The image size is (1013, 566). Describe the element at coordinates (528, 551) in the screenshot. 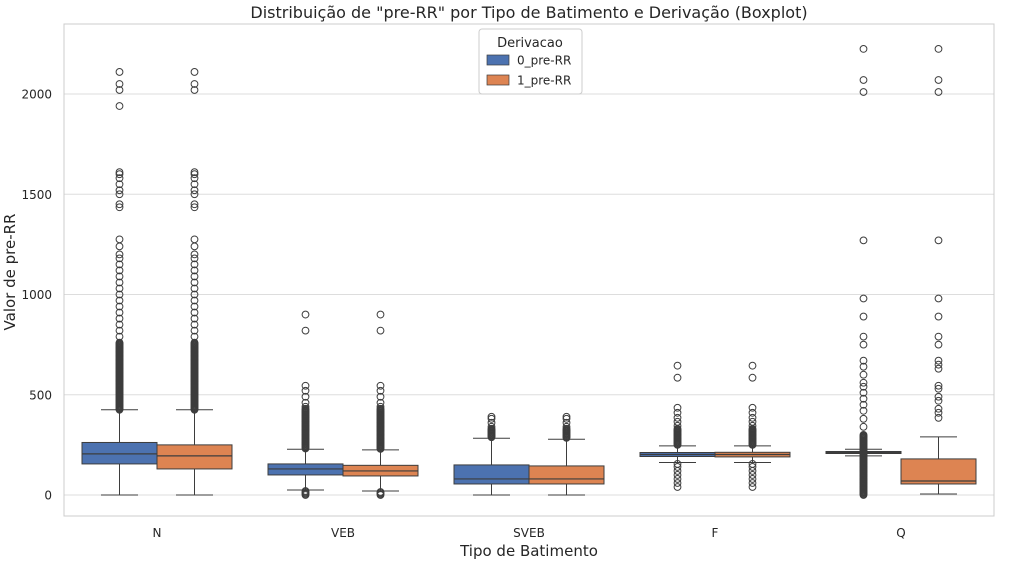

I see `x-axis-label: Tipo de Batimento` at that location.